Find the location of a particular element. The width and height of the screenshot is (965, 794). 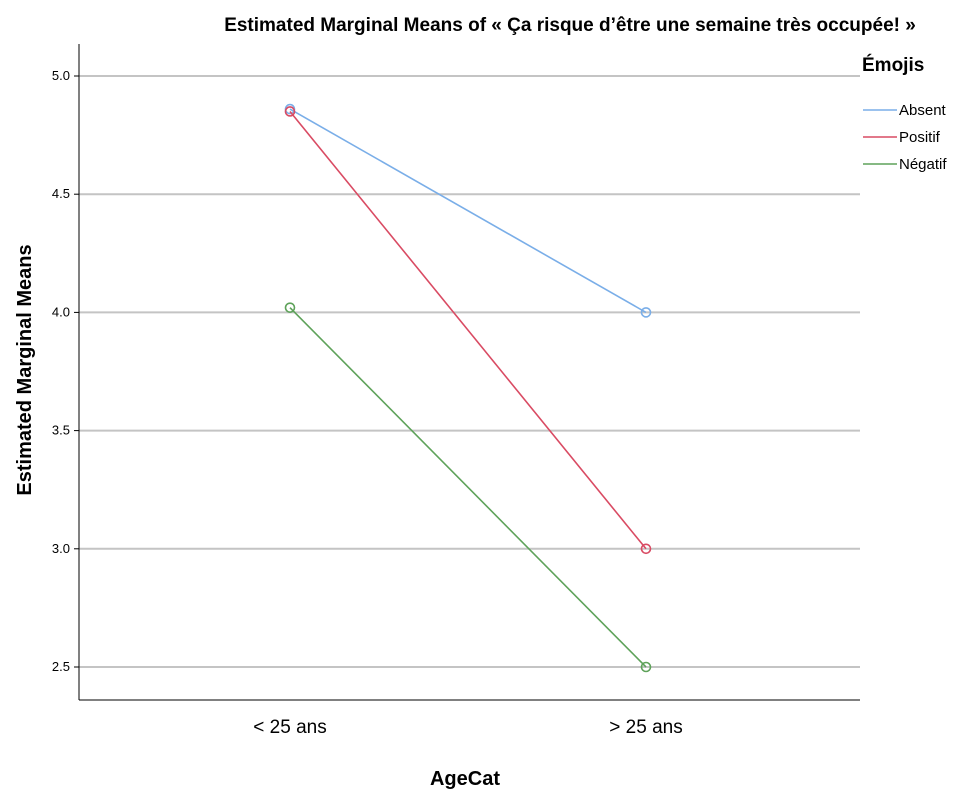

legend: Émojis Absent Positif Négatif is located at coordinates (904, 113).